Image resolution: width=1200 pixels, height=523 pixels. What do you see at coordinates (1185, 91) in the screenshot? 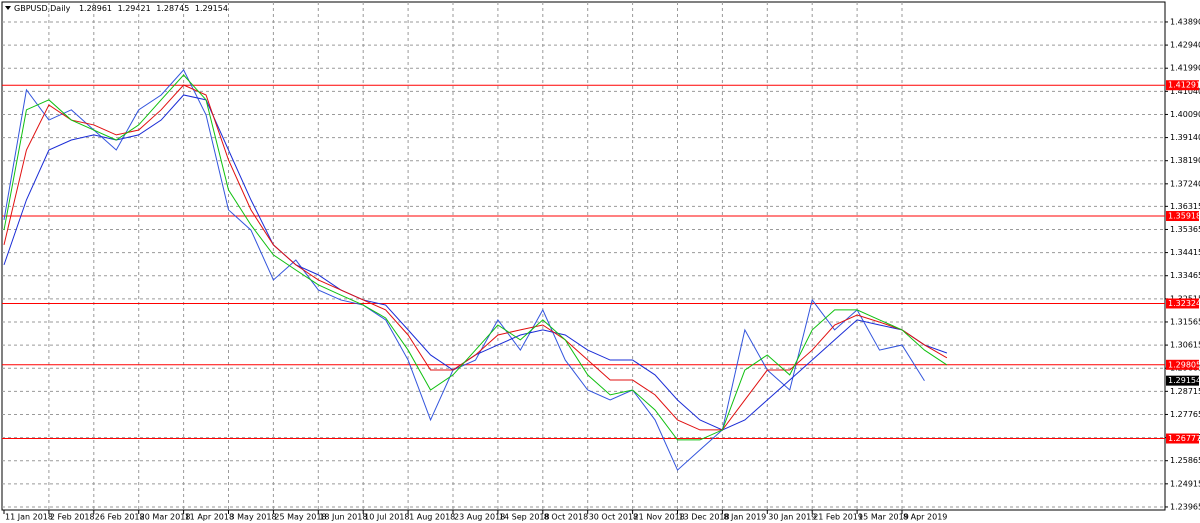
I see `y-tick-label: 1.41040` at bounding box center [1185, 91].